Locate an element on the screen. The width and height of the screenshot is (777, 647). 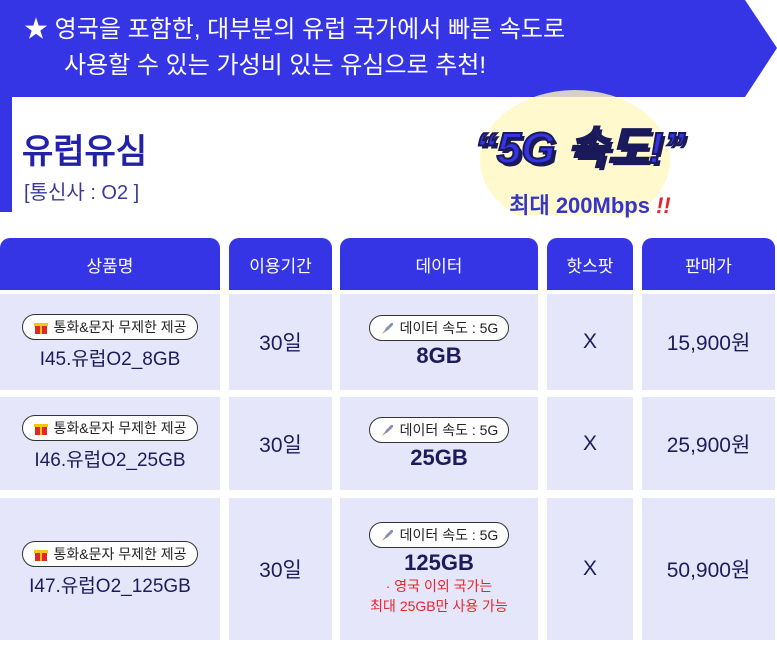
carrier: [통신사 : O2 ] is located at coordinates (82, 193).